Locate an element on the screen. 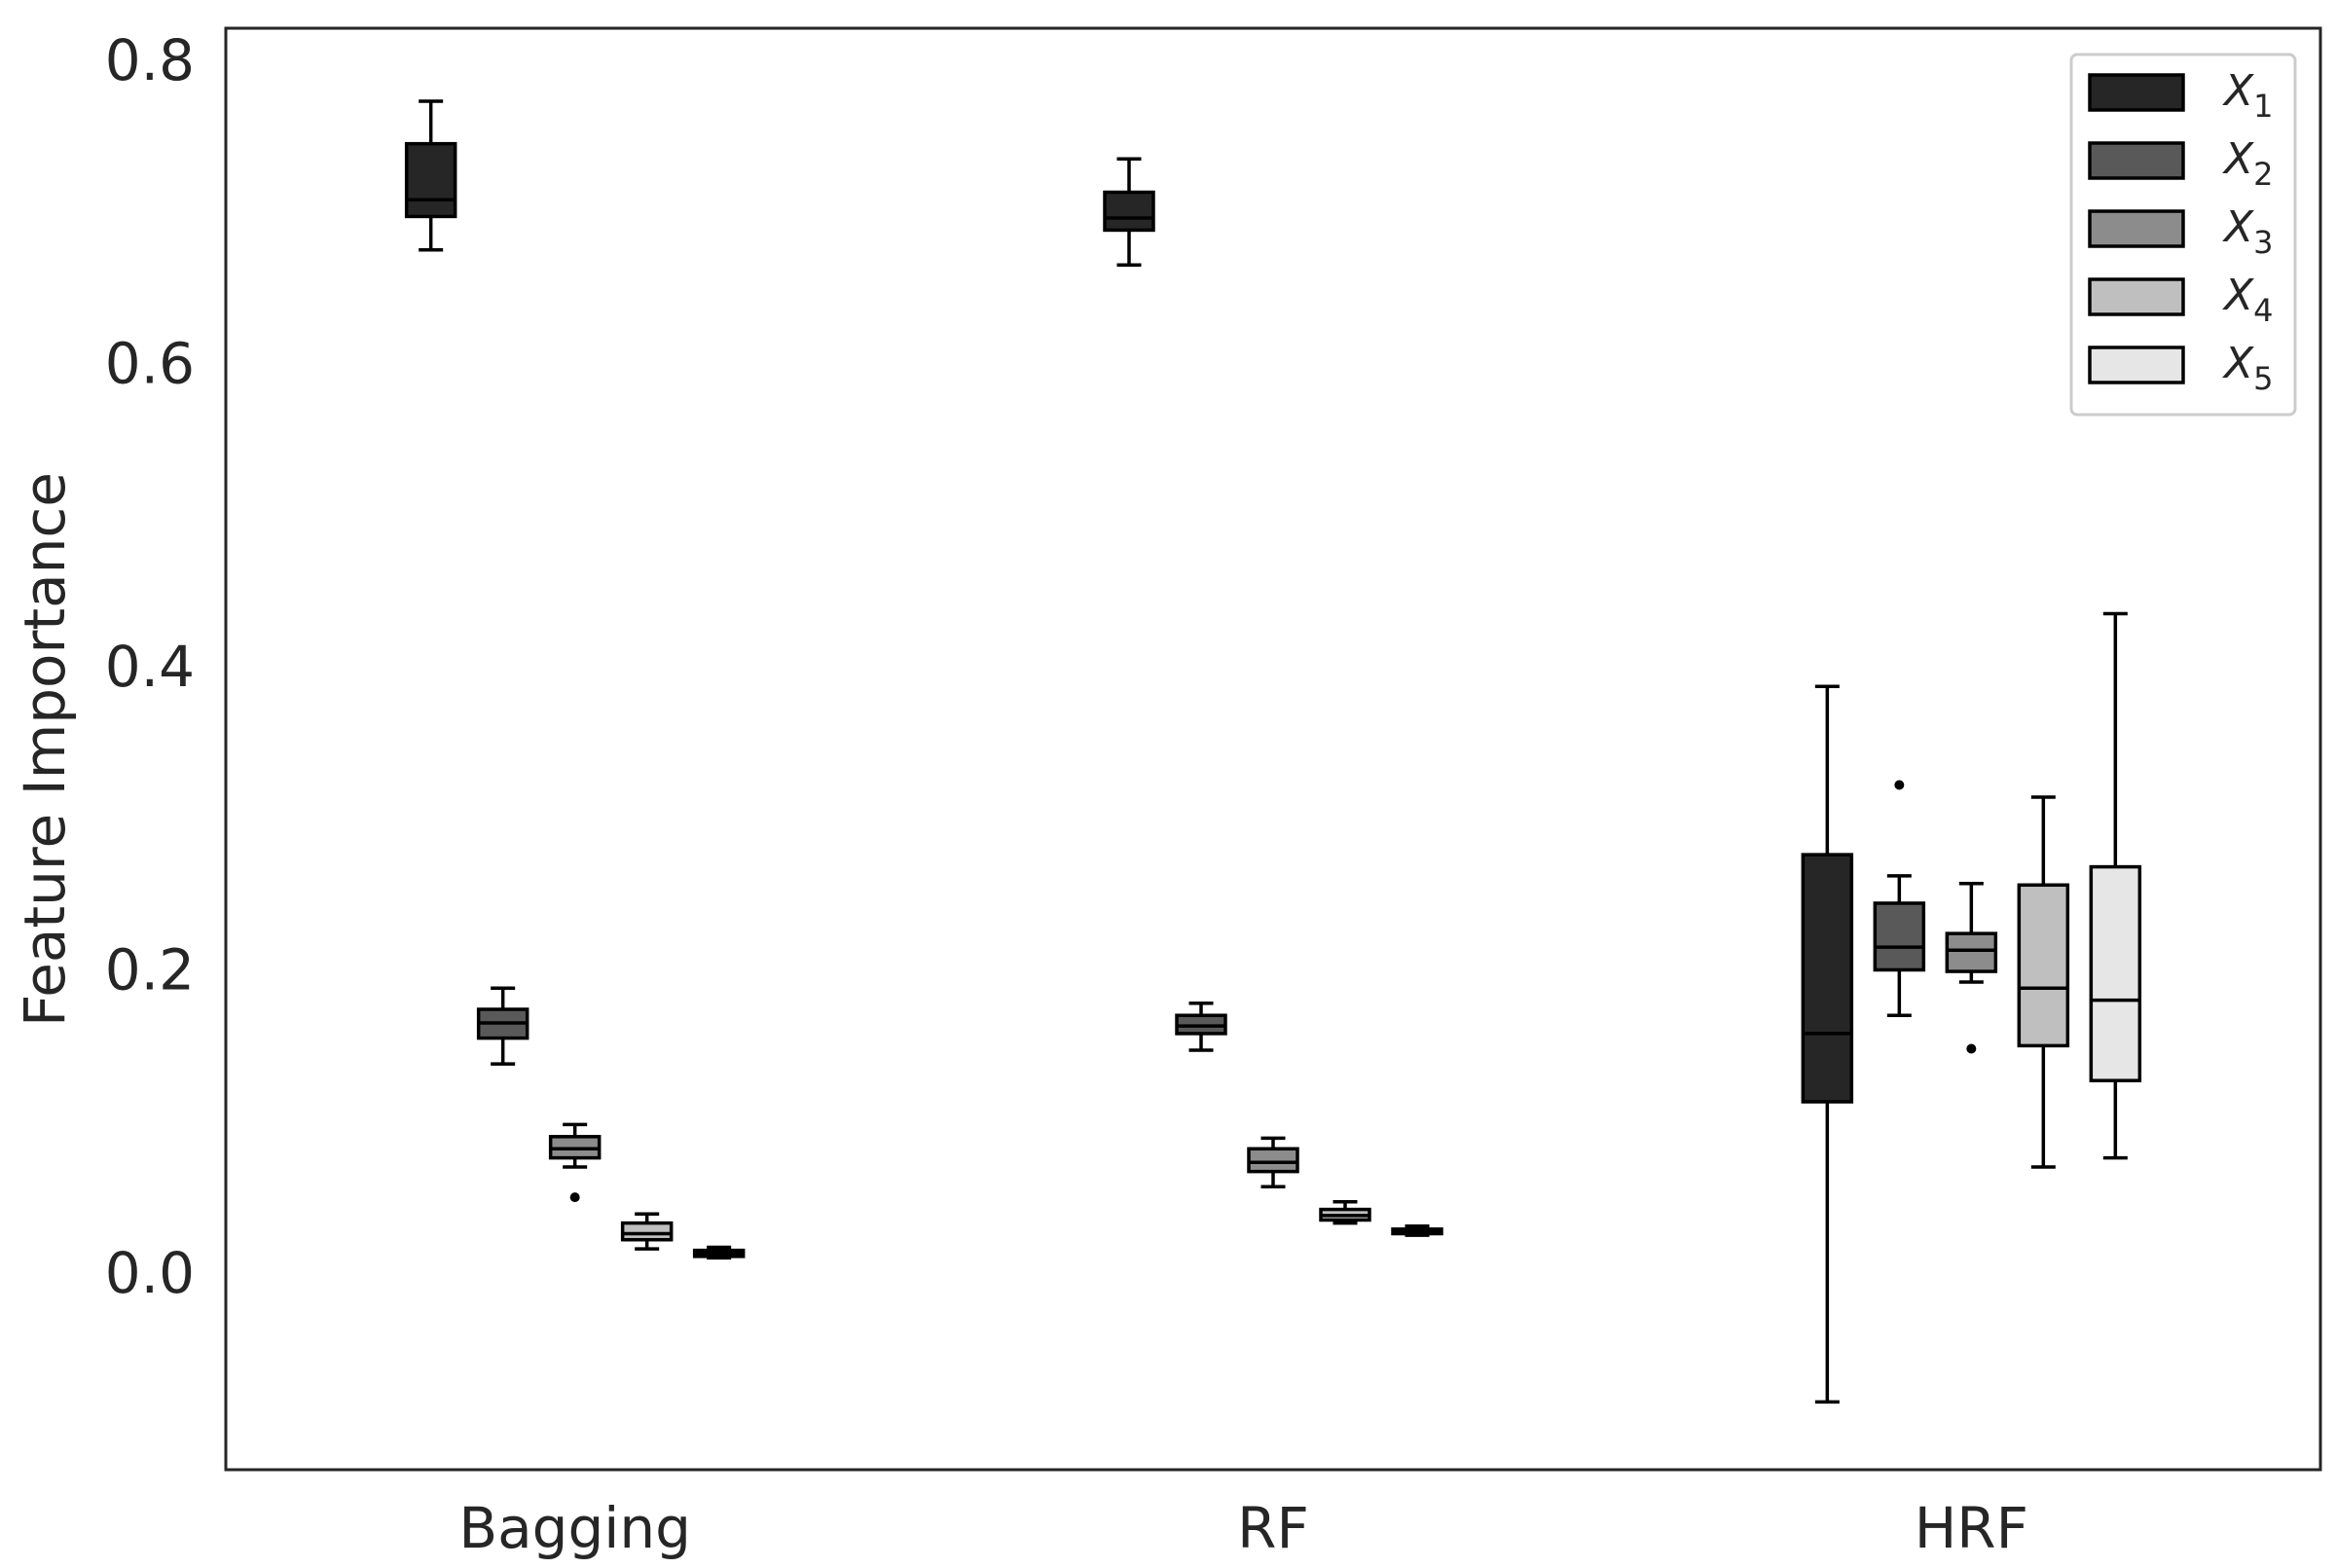  legend: X1 X2 X3 X4 X5 is located at coordinates (2183, 235).